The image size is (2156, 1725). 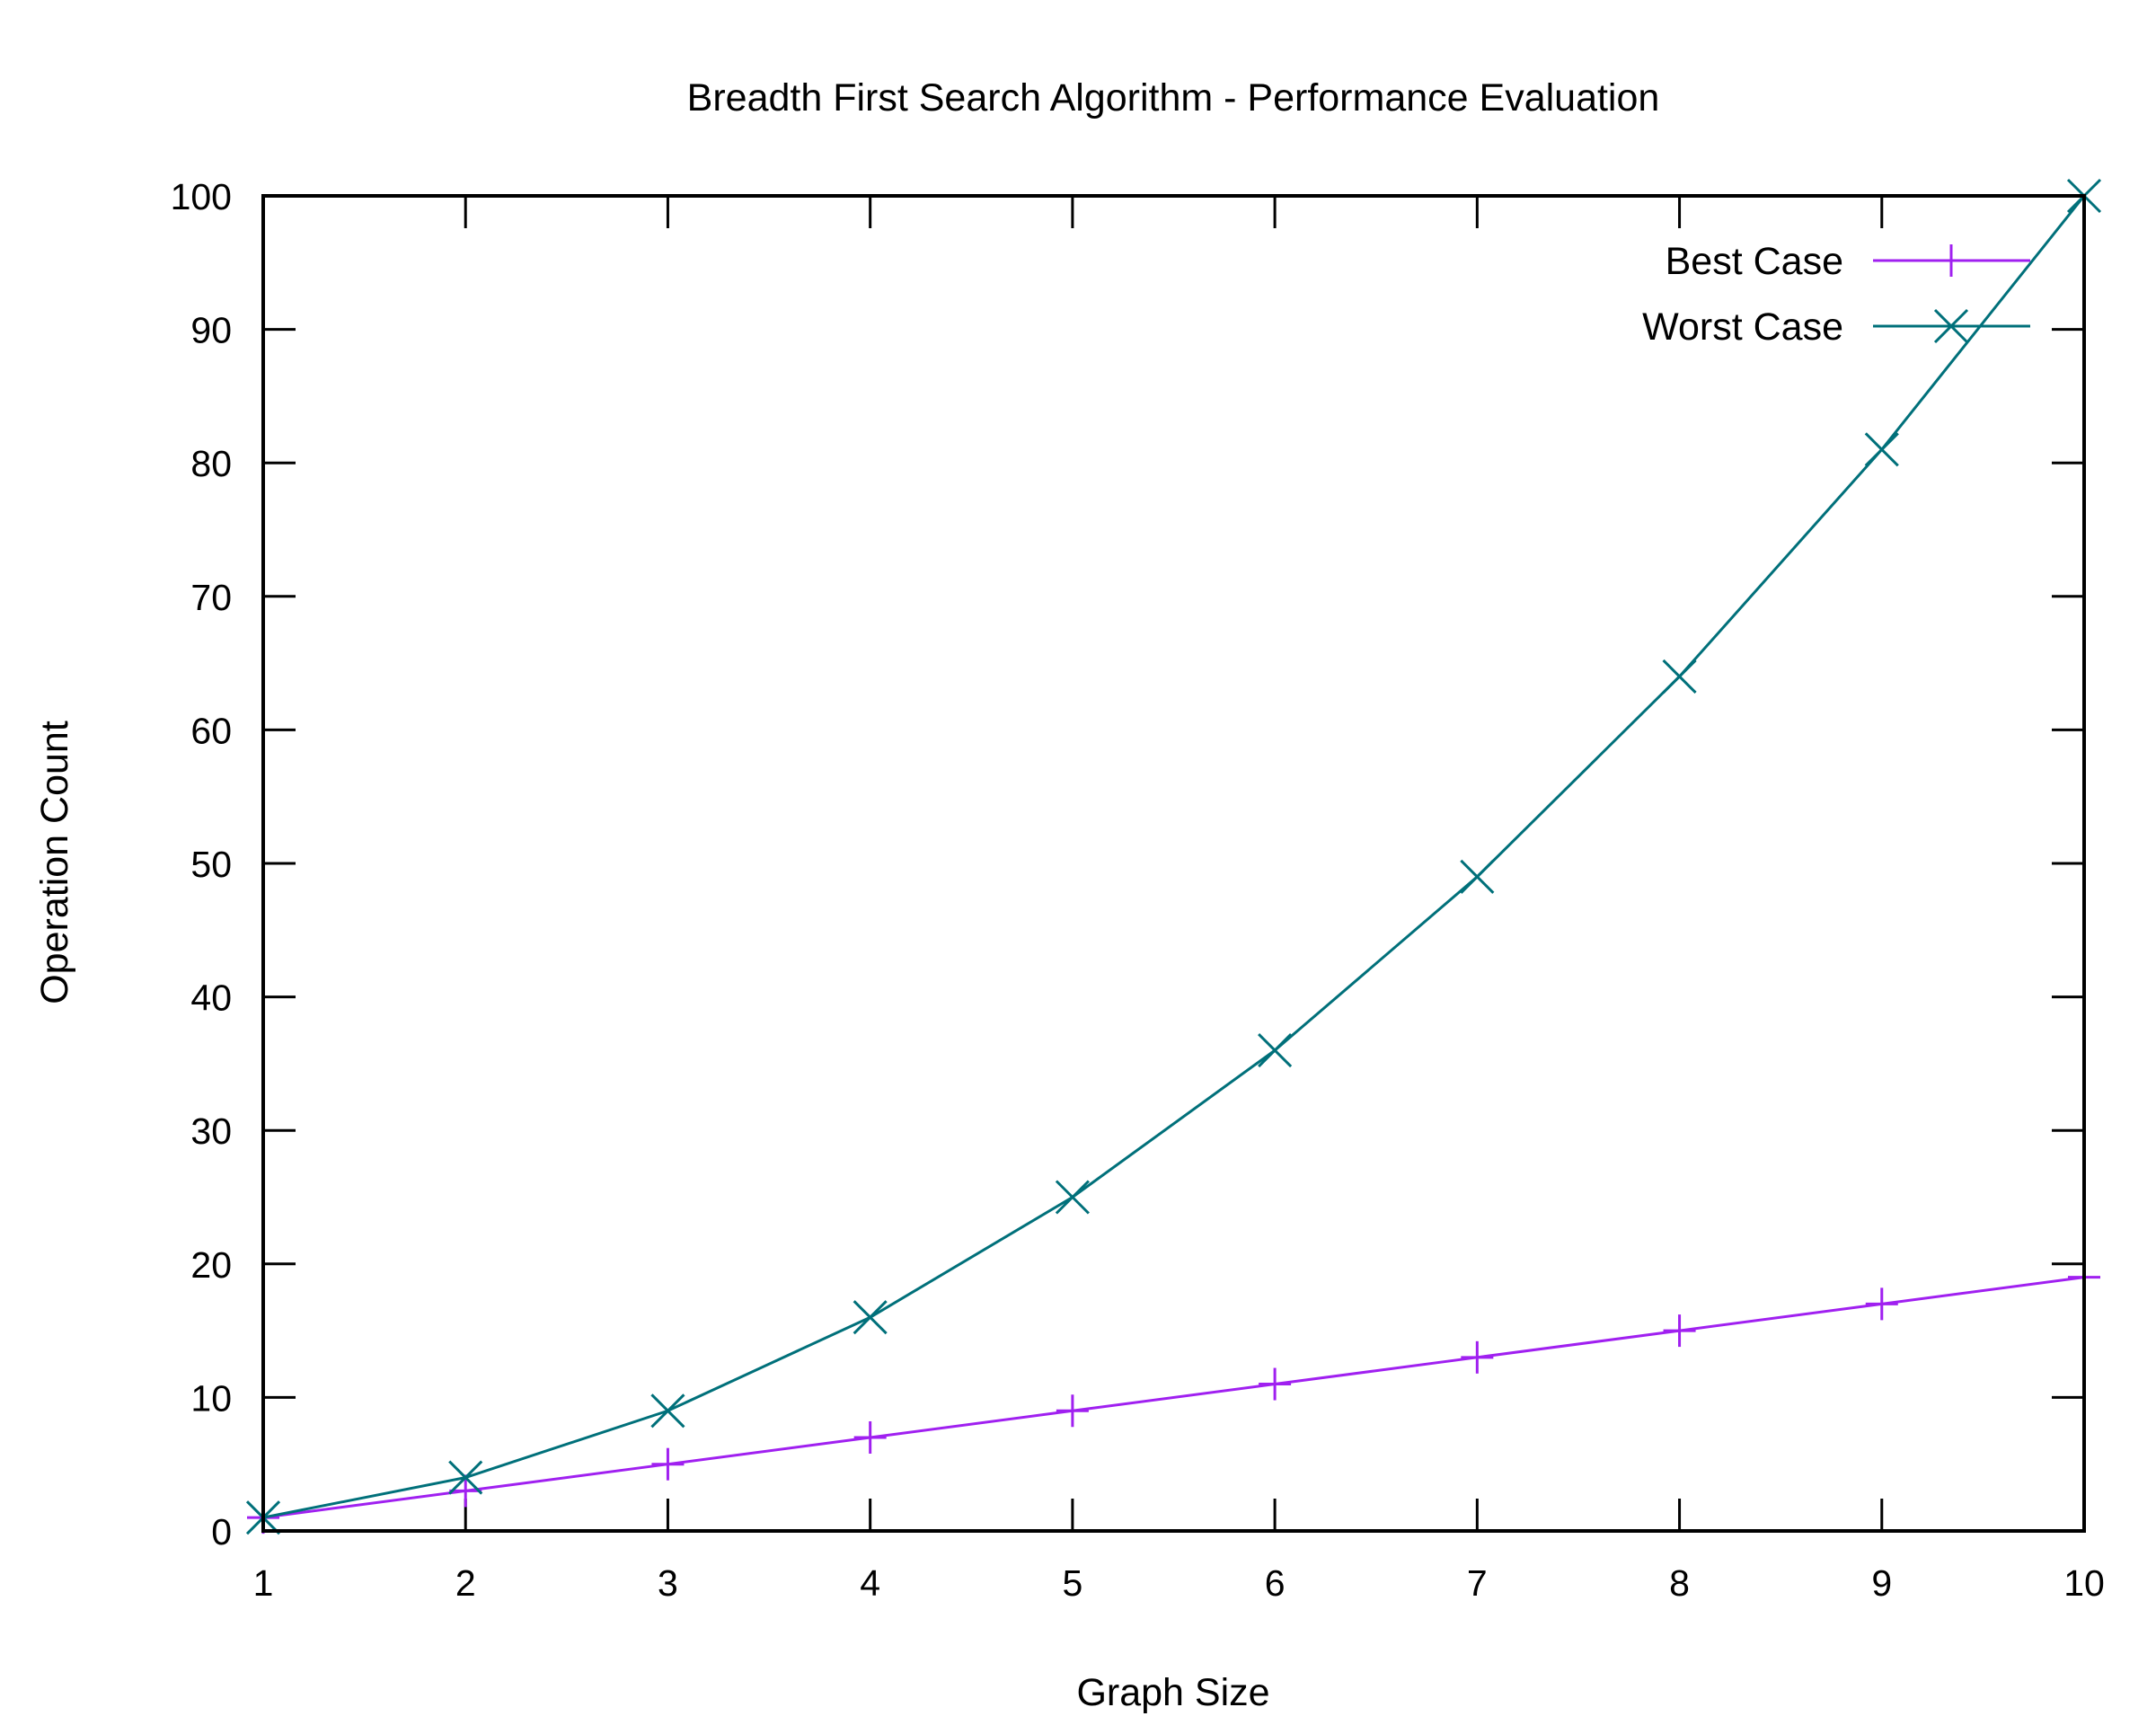 What do you see at coordinates (466, 1583) in the screenshot?
I see `x-tick-label: 2` at bounding box center [466, 1583].